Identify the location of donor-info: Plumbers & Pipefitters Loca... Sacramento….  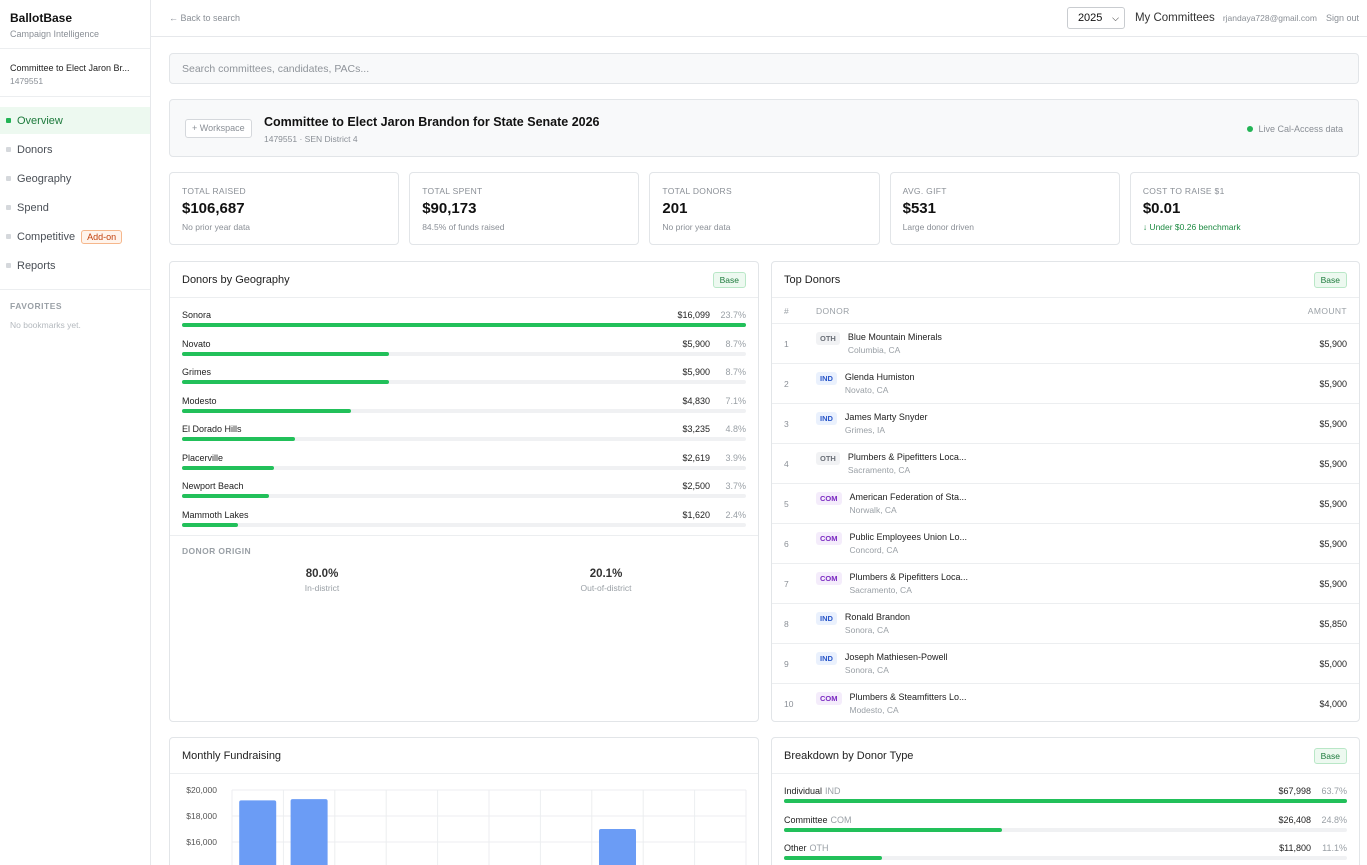
(909, 583).